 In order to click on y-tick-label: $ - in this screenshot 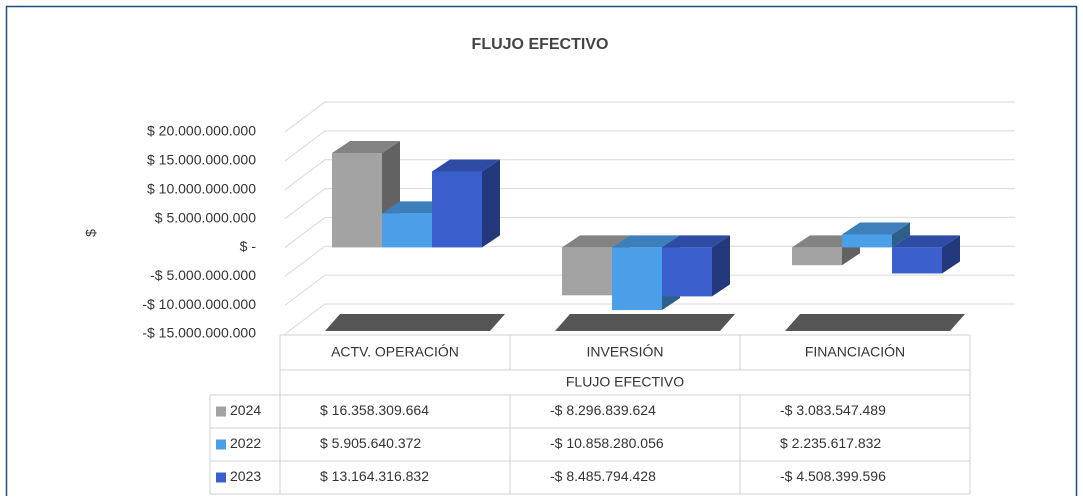, I will do `click(248, 246)`.